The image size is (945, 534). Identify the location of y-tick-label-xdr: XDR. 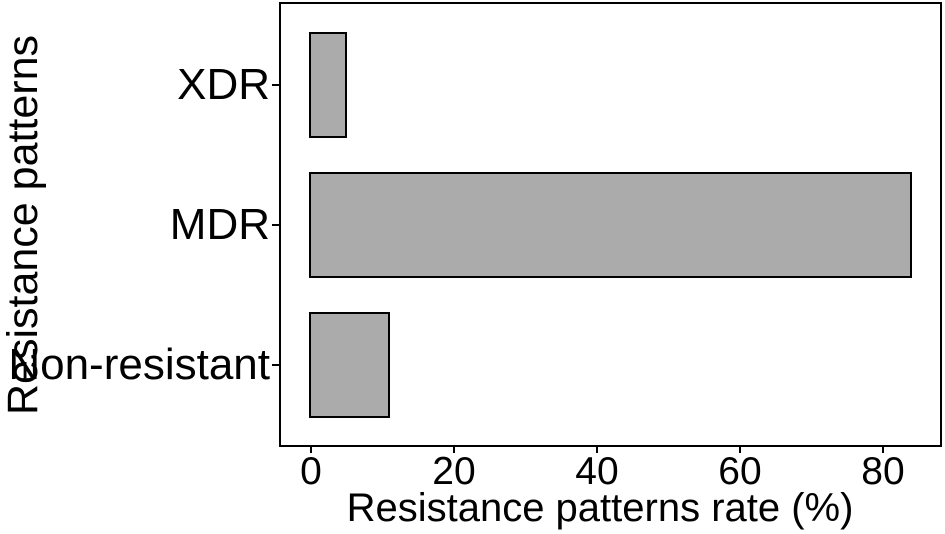
(223, 84).